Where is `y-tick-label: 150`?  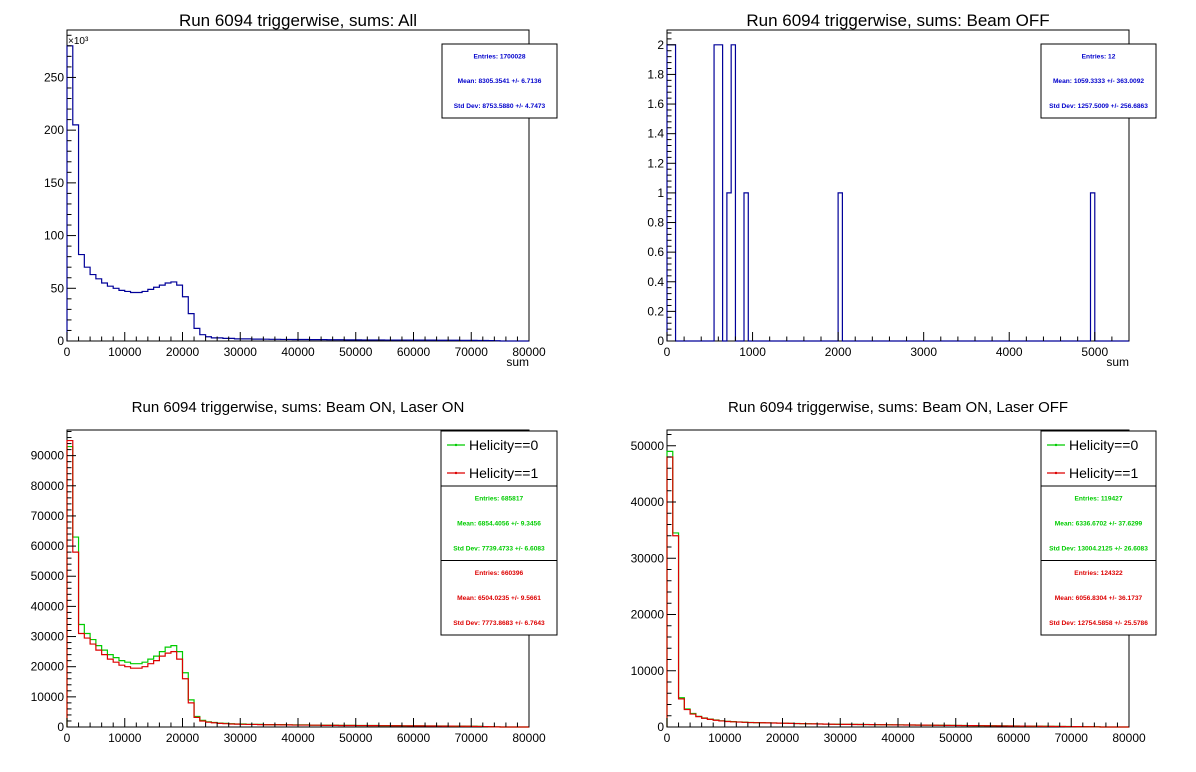 y-tick-label: 150 is located at coordinates (54, 183).